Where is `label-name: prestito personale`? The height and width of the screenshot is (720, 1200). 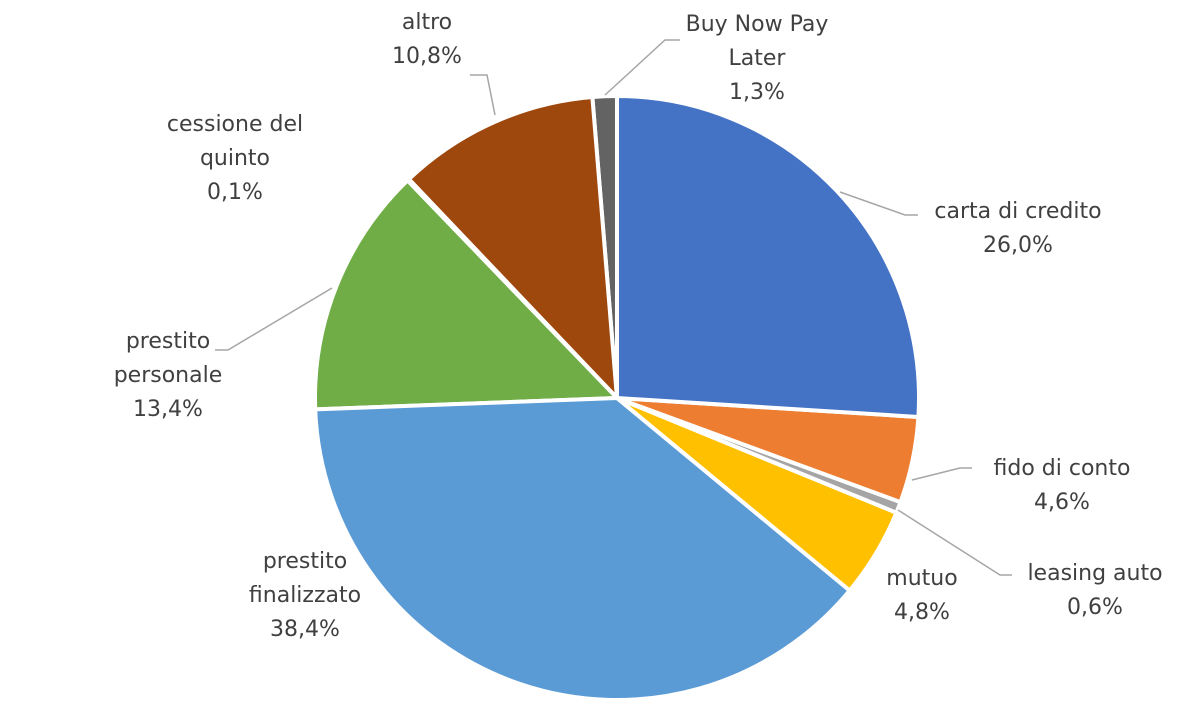 label-name: prestito personale is located at coordinates (168, 358).